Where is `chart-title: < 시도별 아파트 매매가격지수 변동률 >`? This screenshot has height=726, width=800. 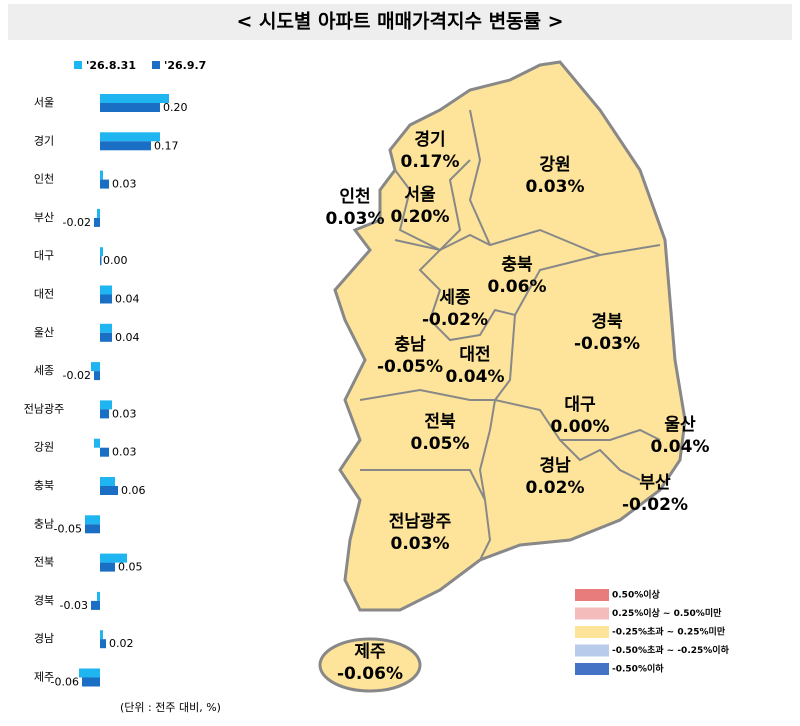
chart-title: < 시도별 아파트 매매가격지수 변동률 > is located at coordinates (399, 22).